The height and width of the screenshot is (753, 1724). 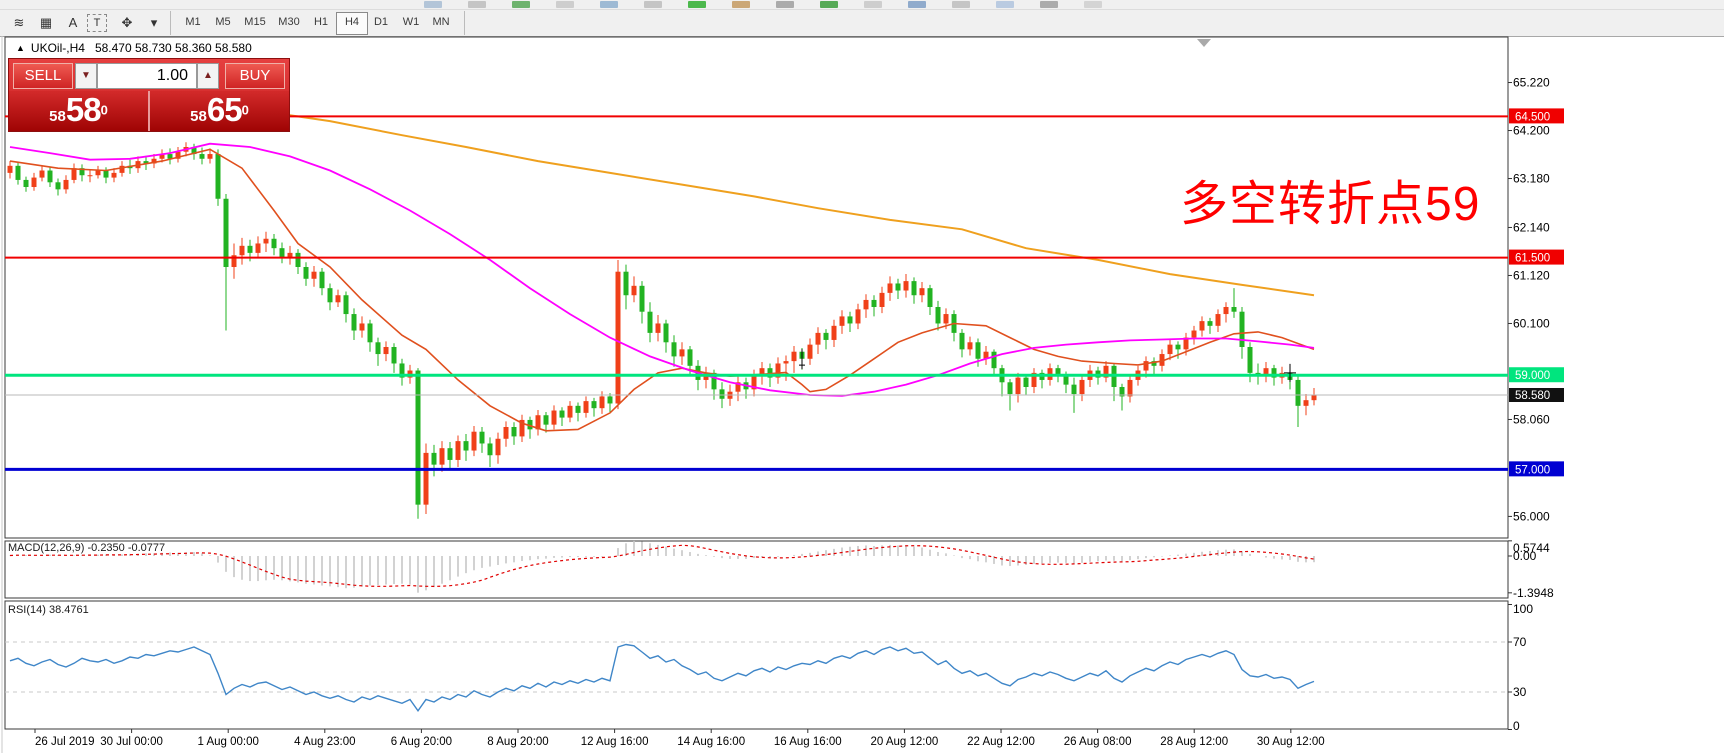 I want to click on time-axis-label: 14 Aug 16:00, so click(x=711, y=742).